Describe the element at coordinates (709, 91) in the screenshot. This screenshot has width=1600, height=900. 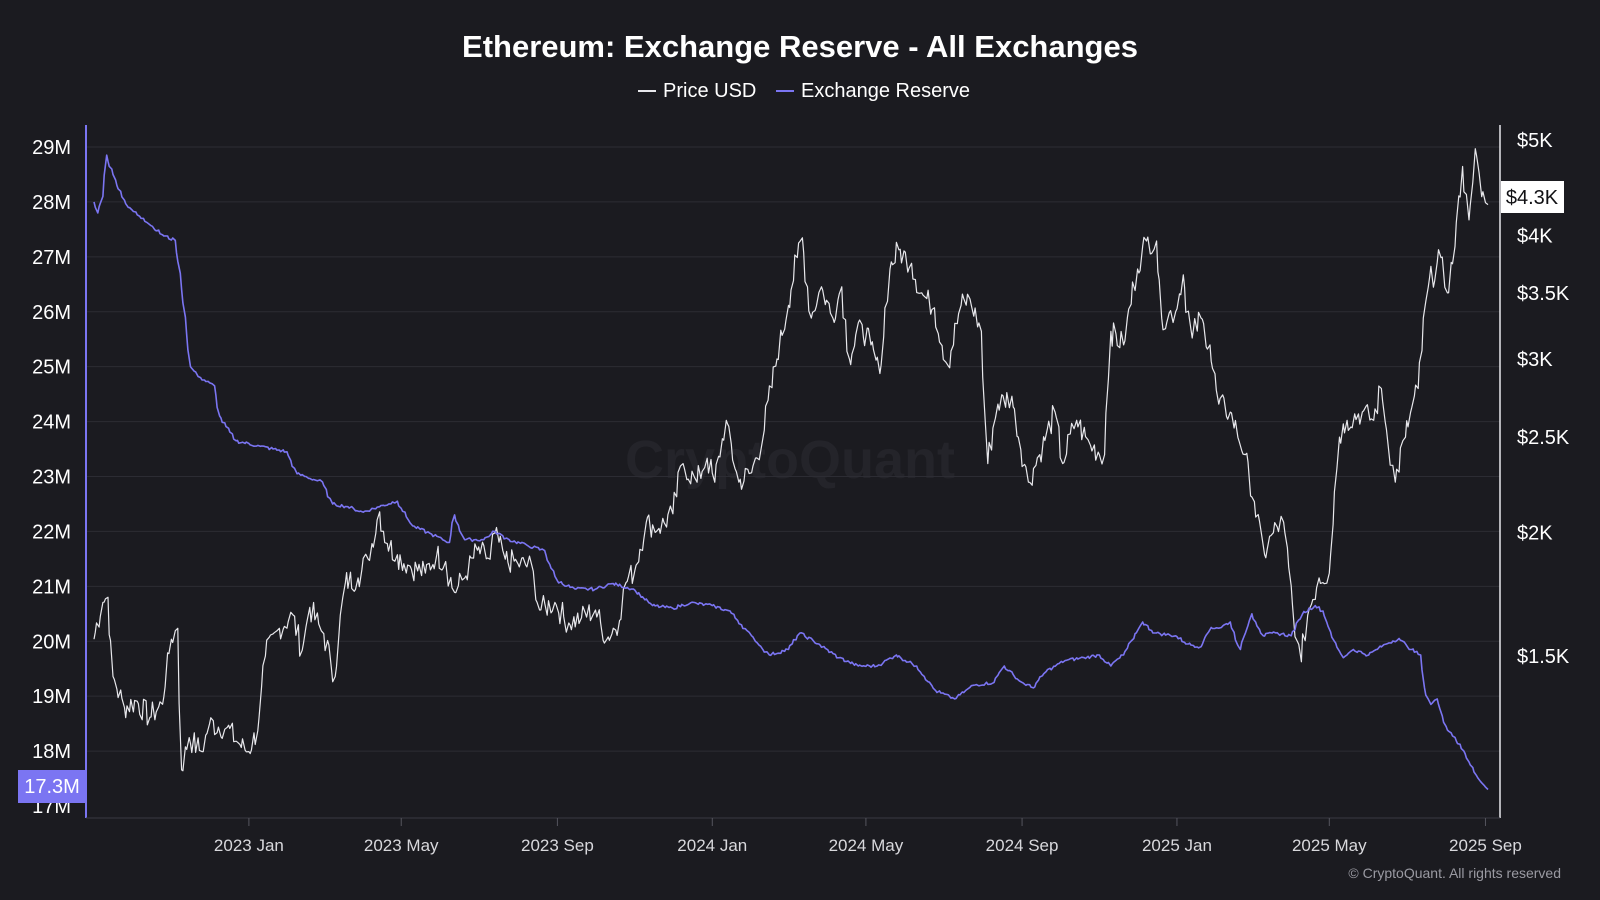
I see `legend-label-price: Price USD` at that location.